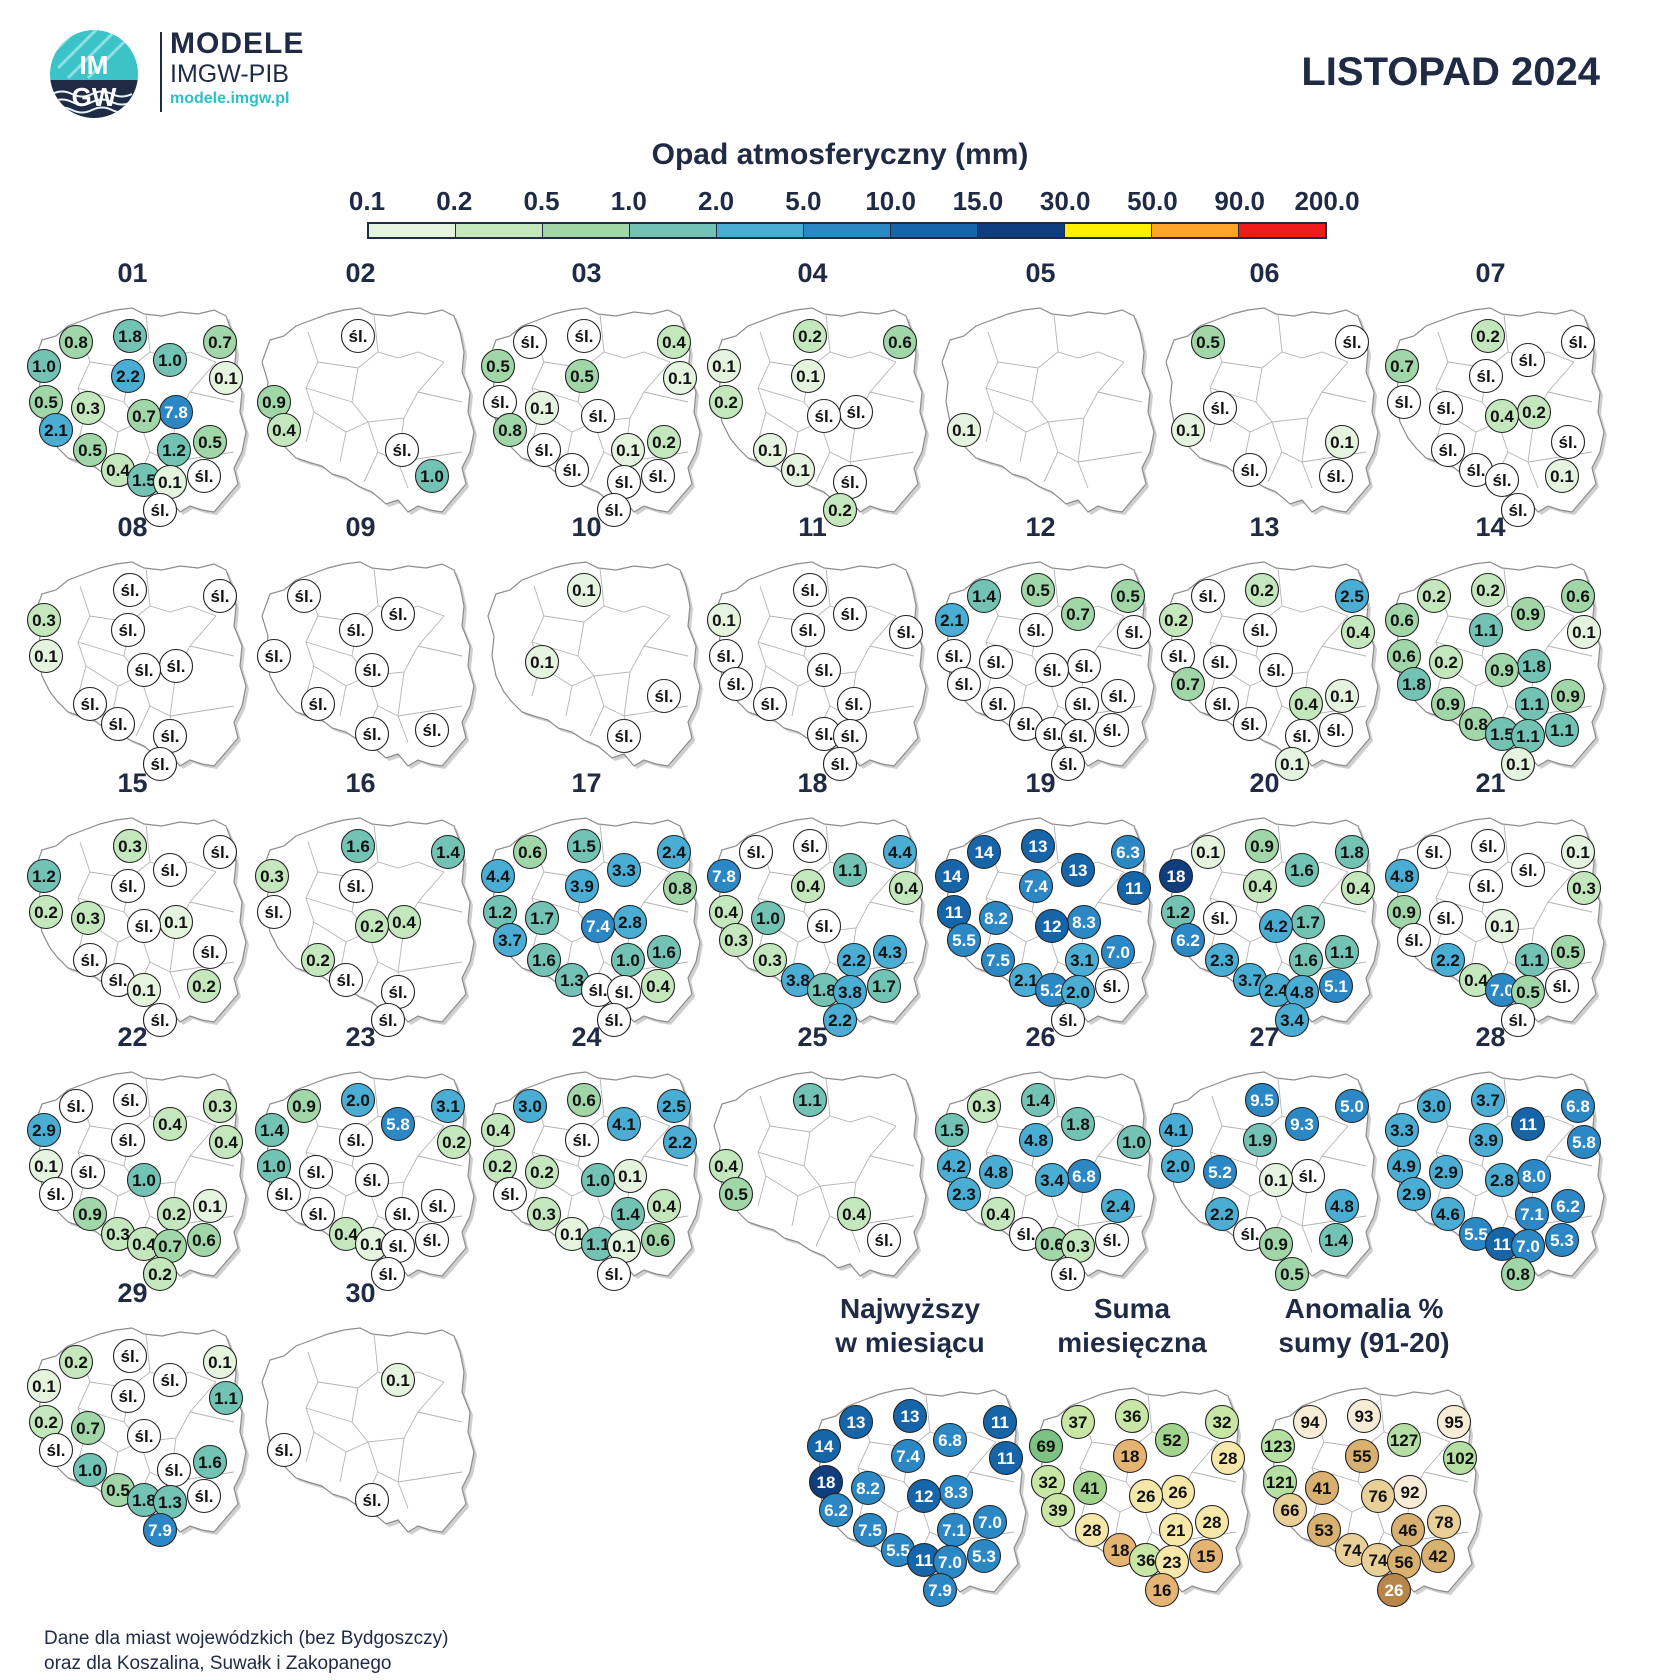 This screenshot has width=1680, height=1680. I want to click on legend-tick-label: 15.0, so click(978, 201).